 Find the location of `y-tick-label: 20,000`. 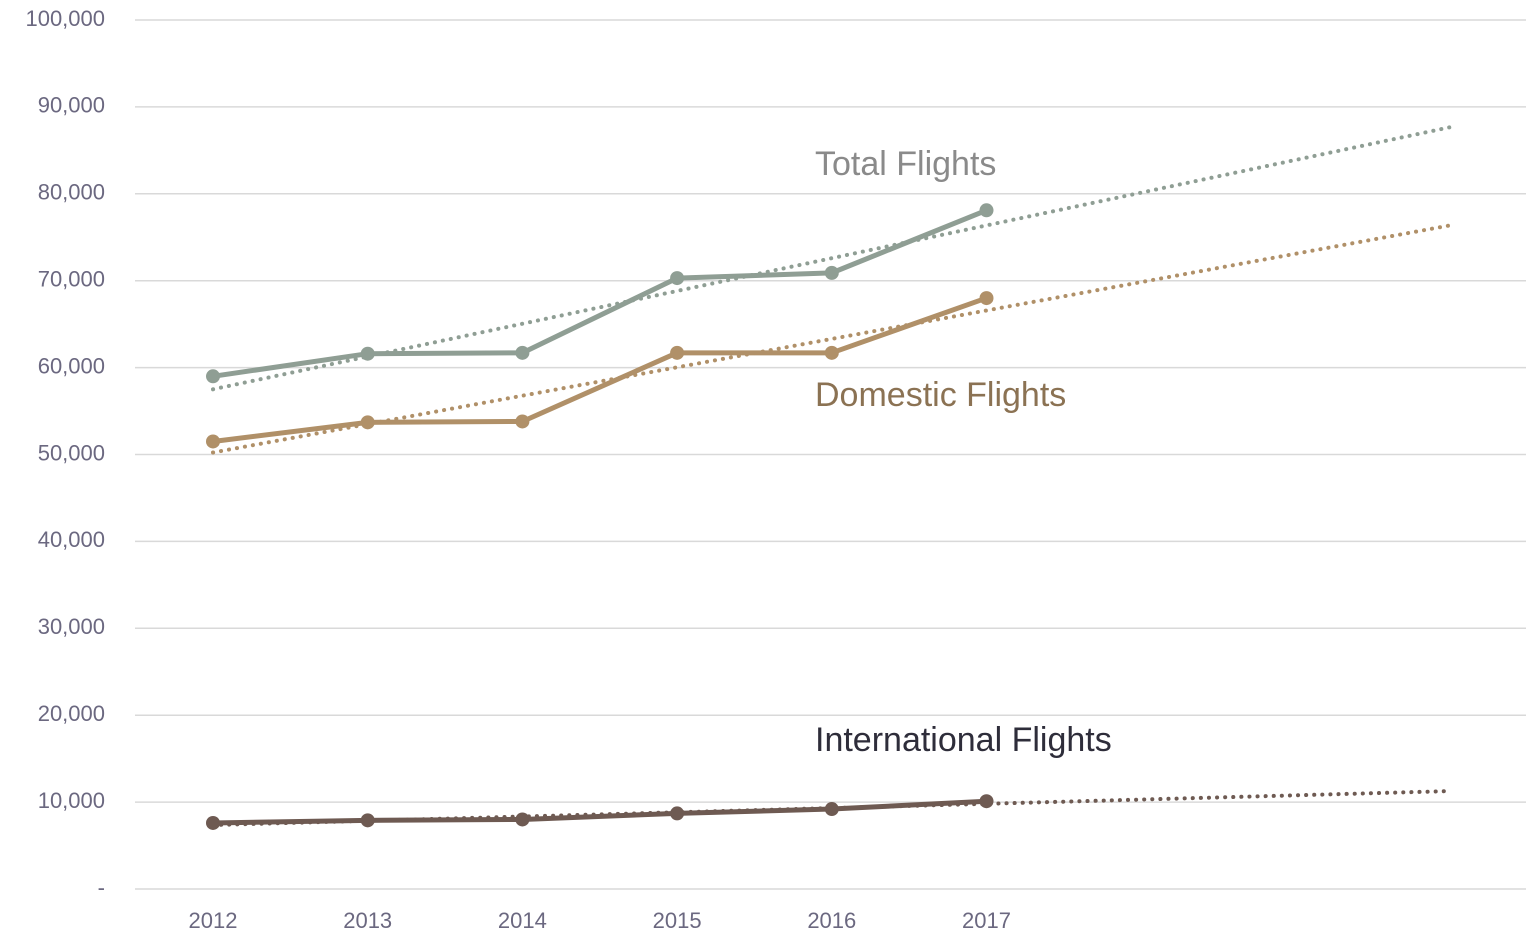

y-tick-label: 20,000 is located at coordinates (71, 713).